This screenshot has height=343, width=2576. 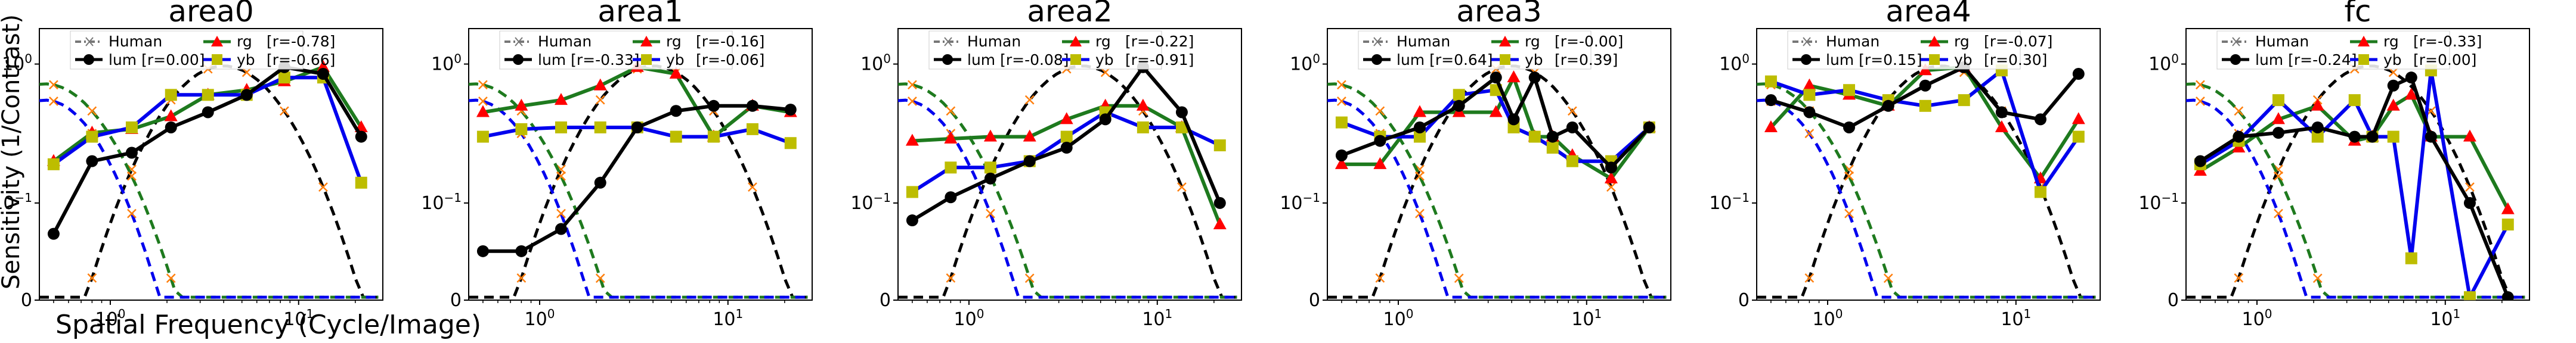 What do you see at coordinates (1377, 42) in the screenshot?
I see `legend-human-marker` at bounding box center [1377, 42].